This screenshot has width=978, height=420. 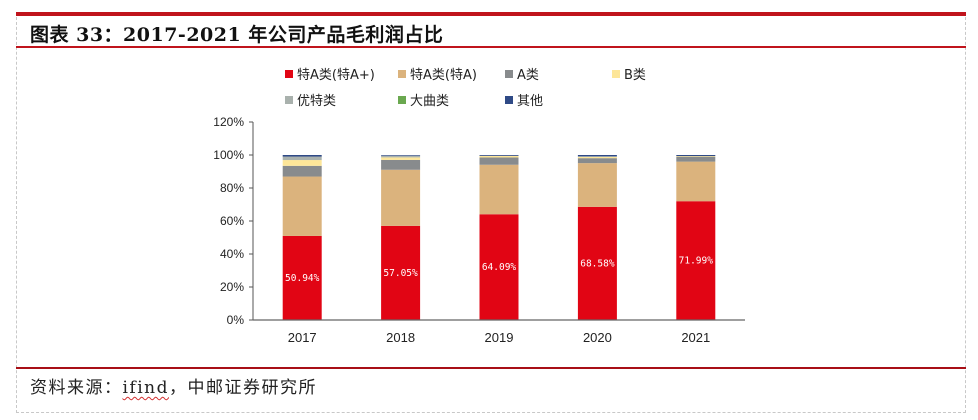 I want to click on y-tick-label: 100%, so click(x=228, y=155).